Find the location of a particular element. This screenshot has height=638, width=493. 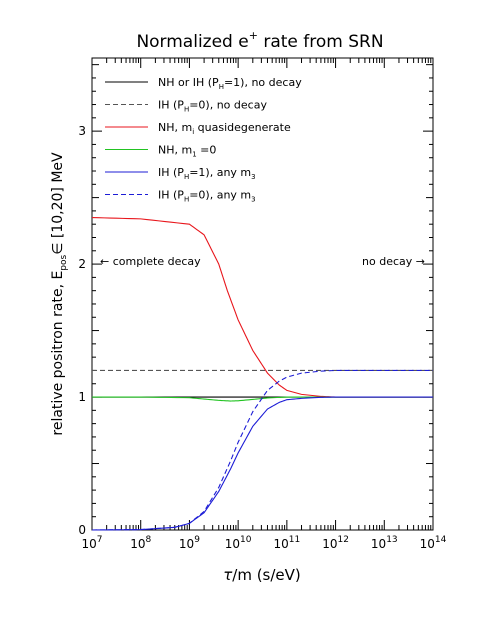

legend-label-text-rest: =1), no decay is located at coordinates (263, 82).